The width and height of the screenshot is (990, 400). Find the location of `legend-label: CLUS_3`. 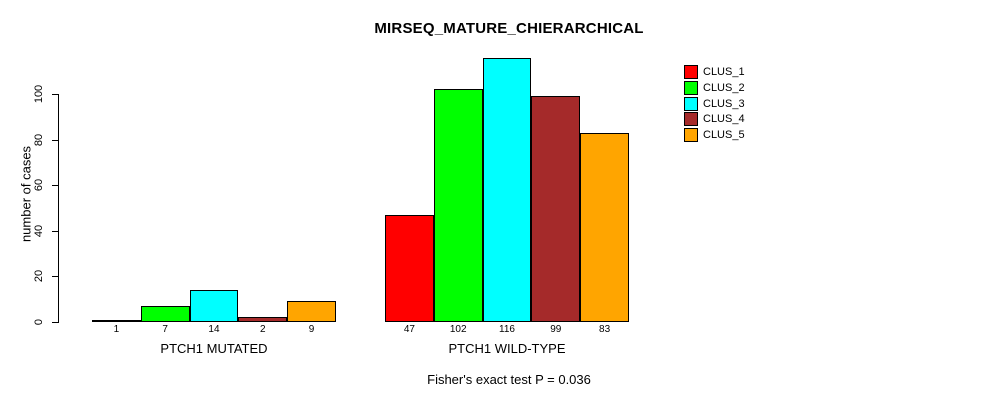

legend-label: CLUS_3 is located at coordinates (724, 103).